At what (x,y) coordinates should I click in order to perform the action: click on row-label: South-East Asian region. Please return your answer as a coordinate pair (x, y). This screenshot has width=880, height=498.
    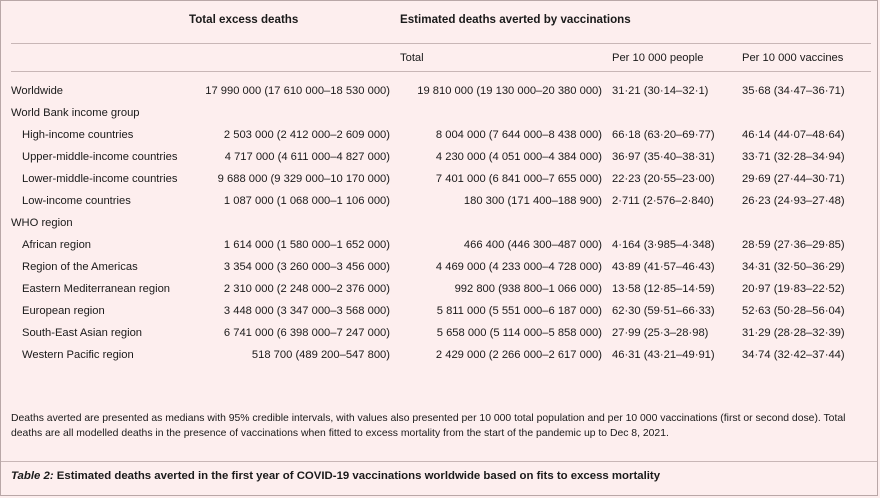
    Looking at the image, I should click on (82, 333).